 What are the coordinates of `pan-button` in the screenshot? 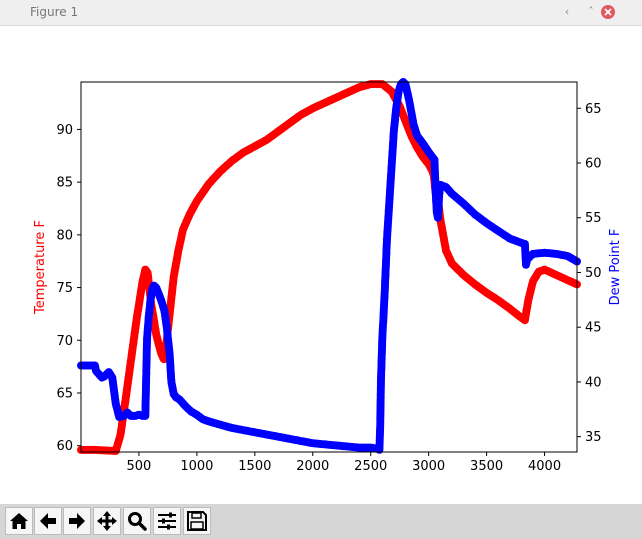 It's located at (107, 521).